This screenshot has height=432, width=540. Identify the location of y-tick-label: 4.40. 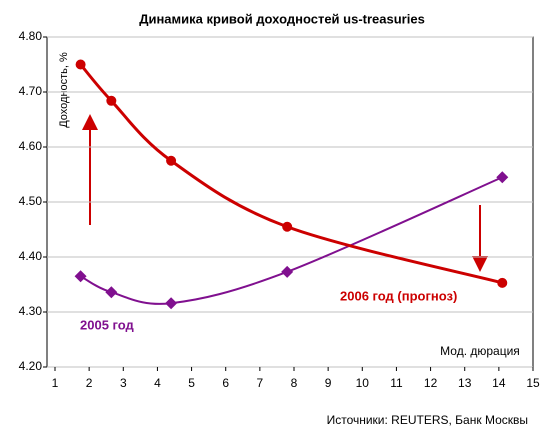
(31, 256).